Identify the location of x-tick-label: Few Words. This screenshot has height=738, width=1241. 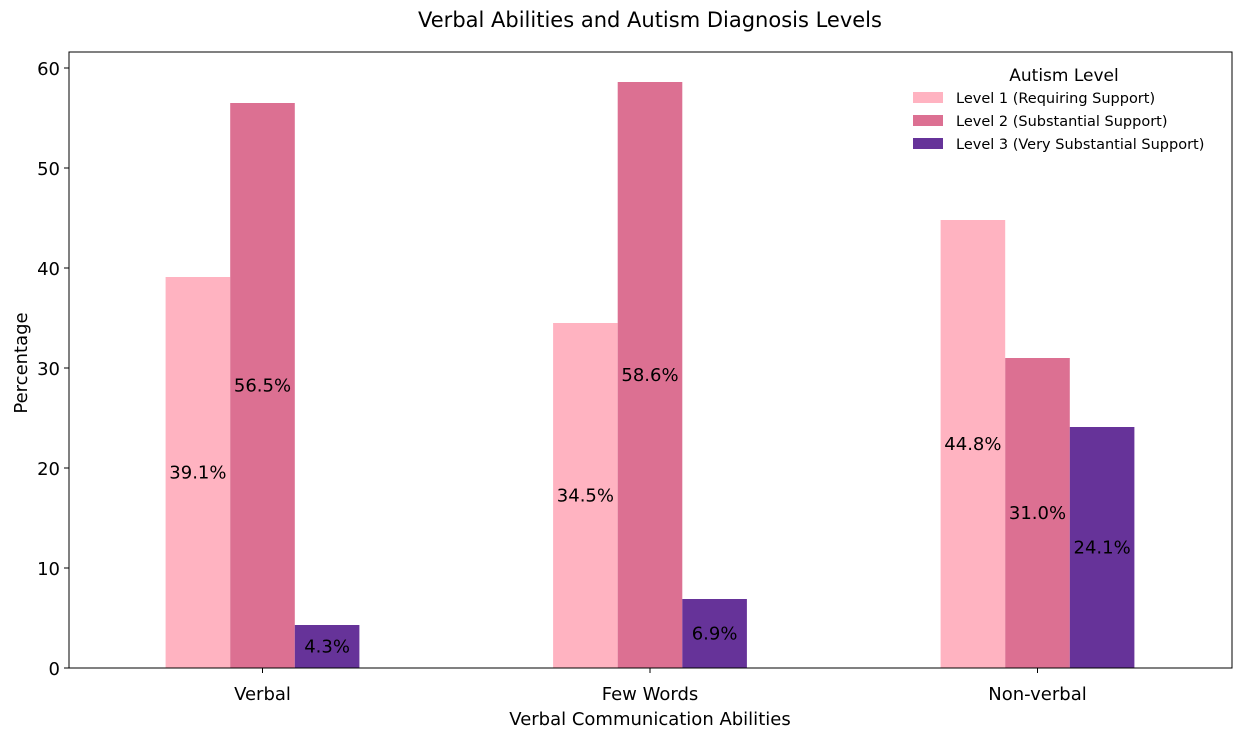
(650, 694).